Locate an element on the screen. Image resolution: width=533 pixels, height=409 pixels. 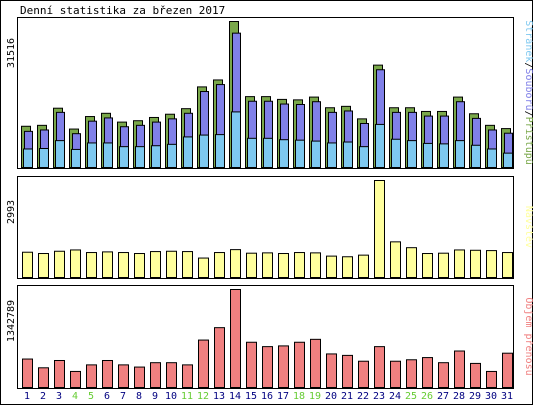
bar-Stránek-day-22 is located at coordinates (364, 157).